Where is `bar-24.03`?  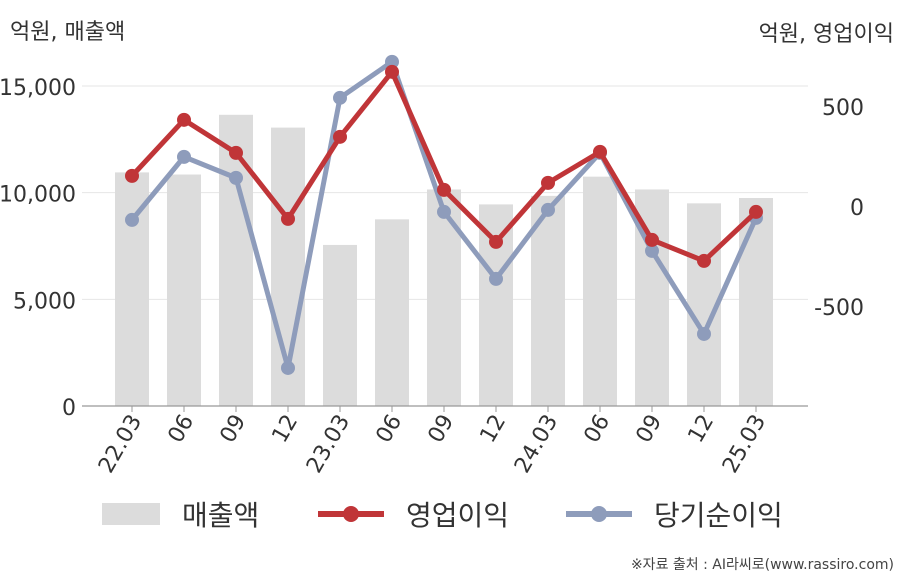 bar-24.03 is located at coordinates (548, 300).